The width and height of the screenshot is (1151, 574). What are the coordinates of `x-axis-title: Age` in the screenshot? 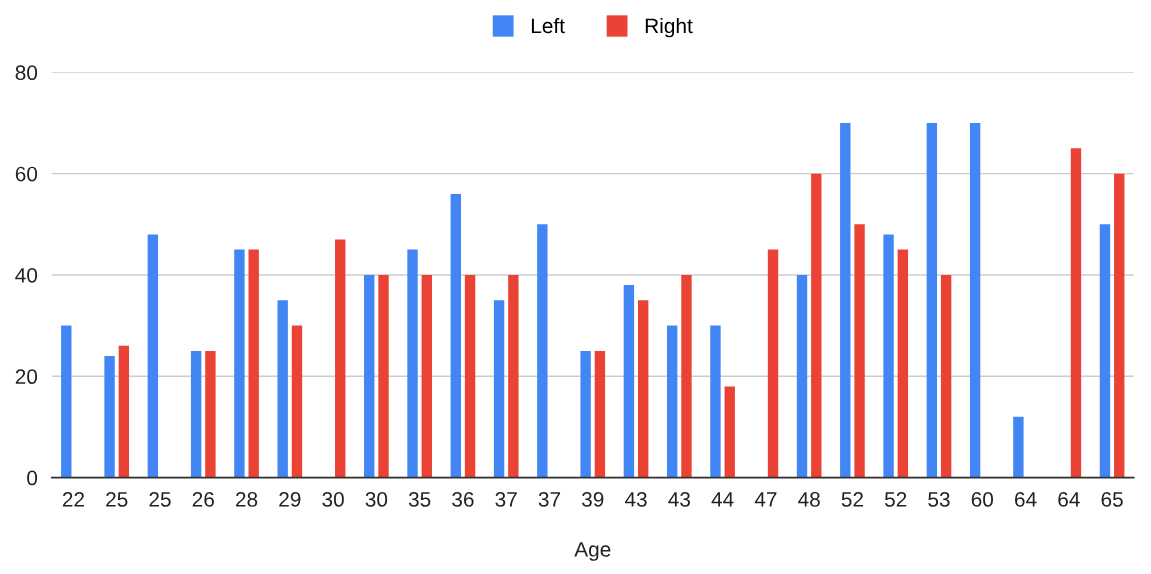 It's located at (592, 551).